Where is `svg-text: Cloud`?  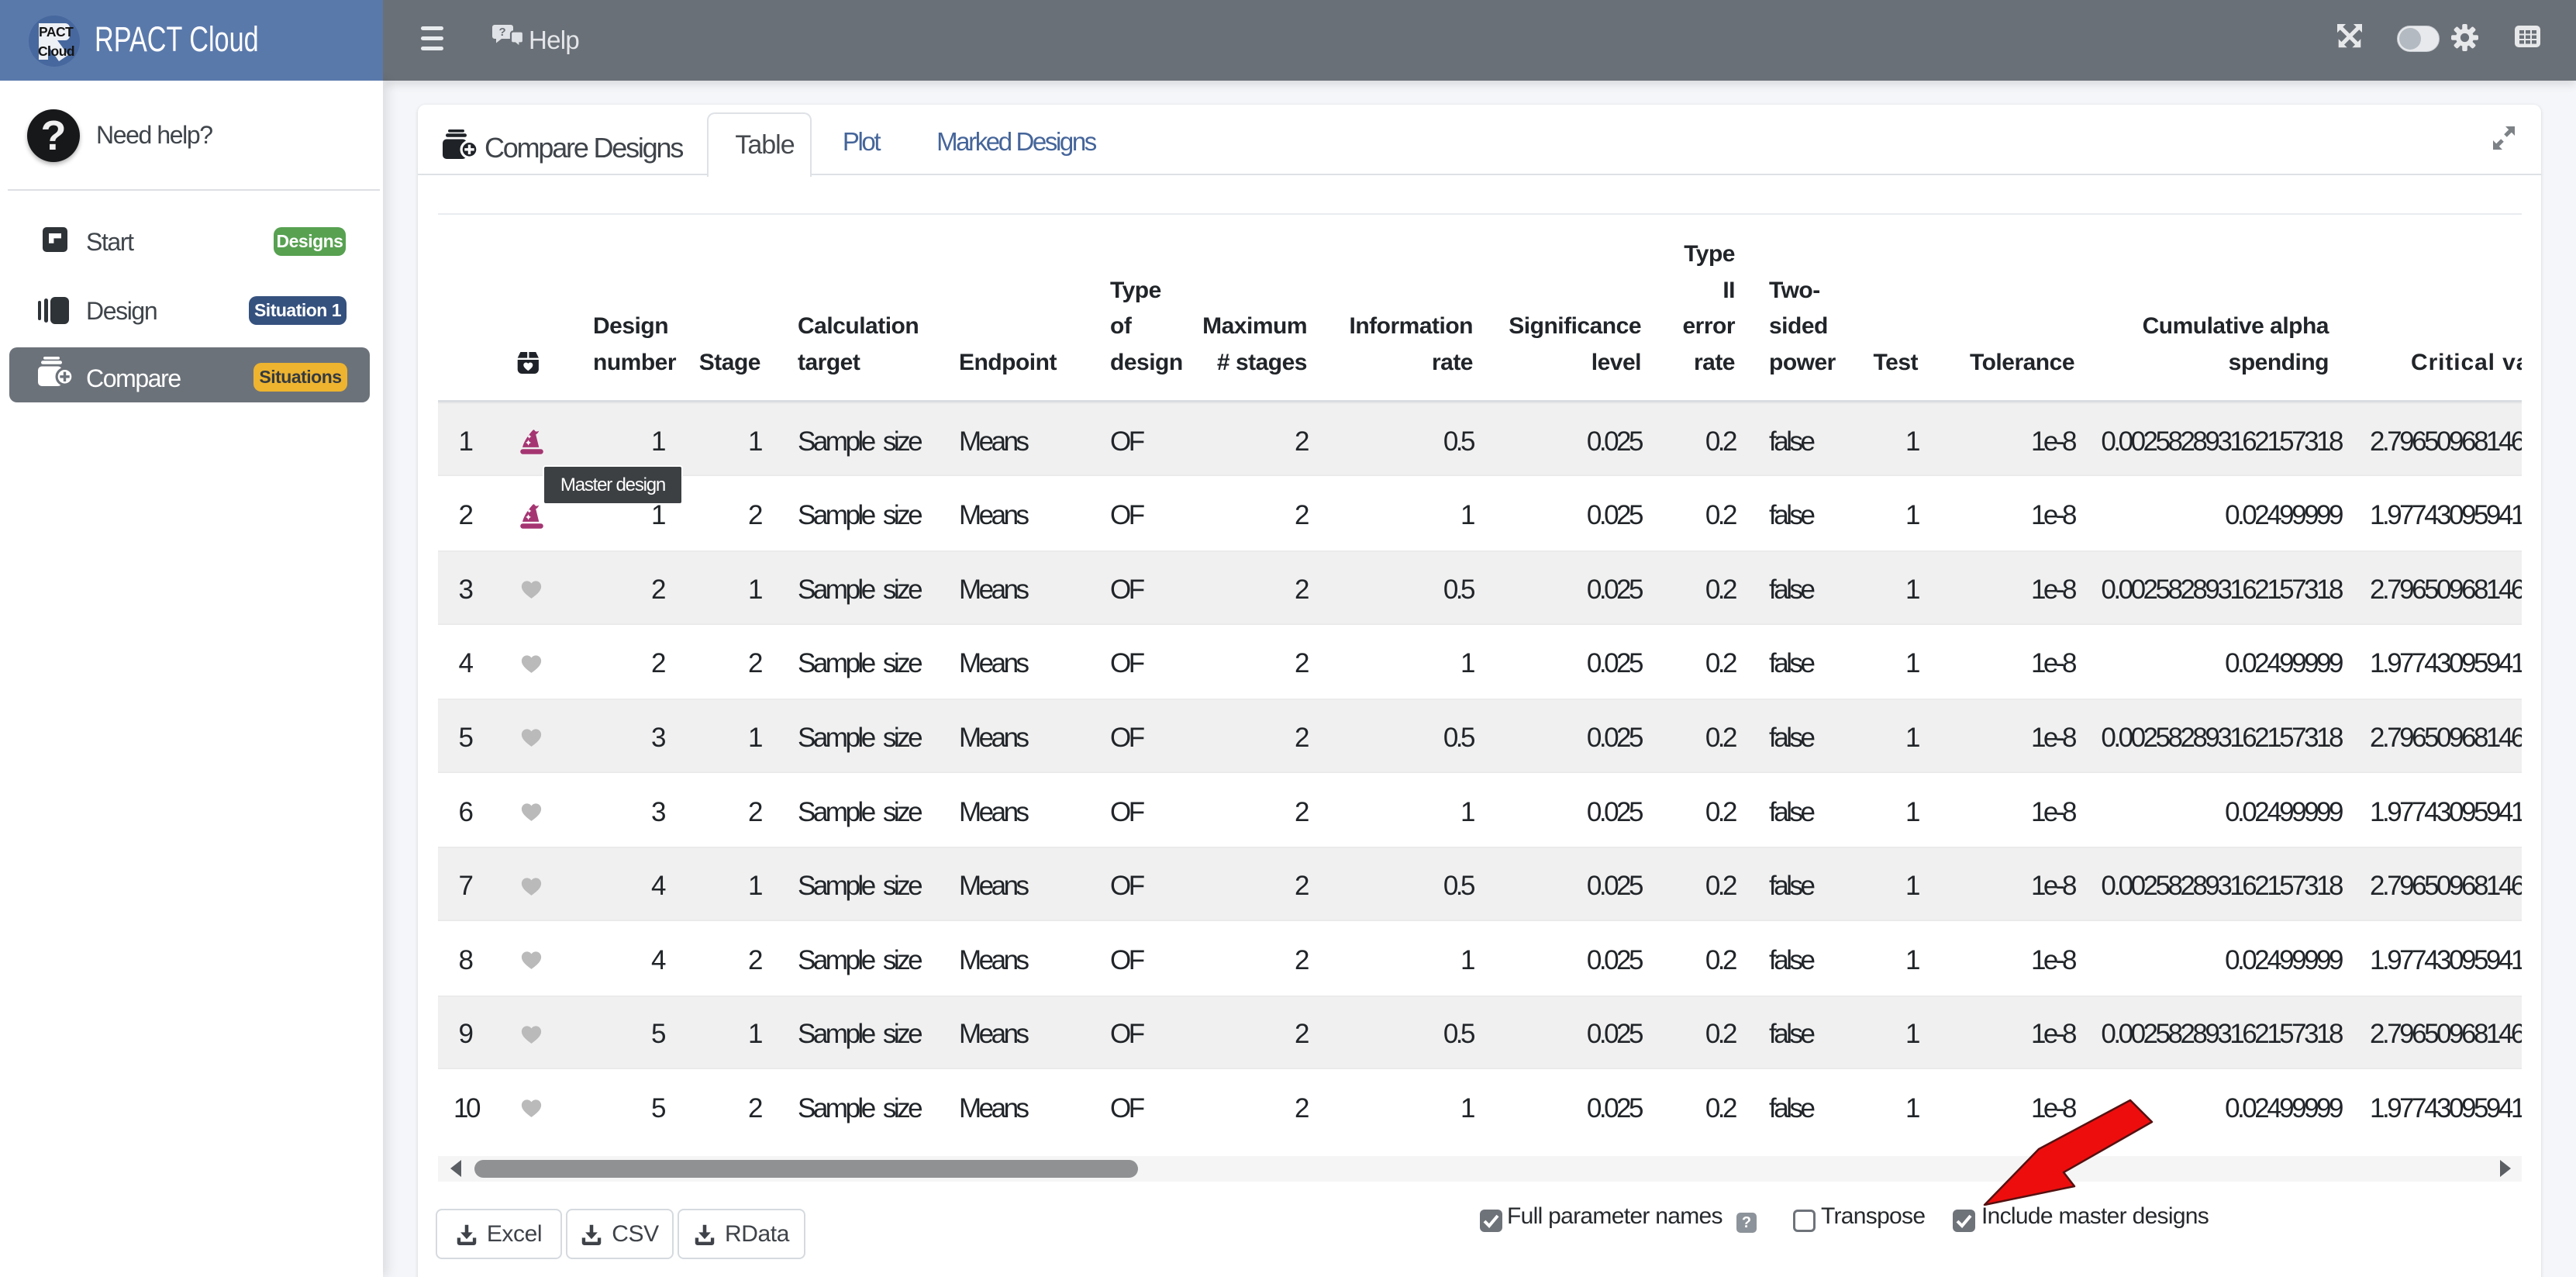
svg-text: Cloud is located at coordinates (56, 51).